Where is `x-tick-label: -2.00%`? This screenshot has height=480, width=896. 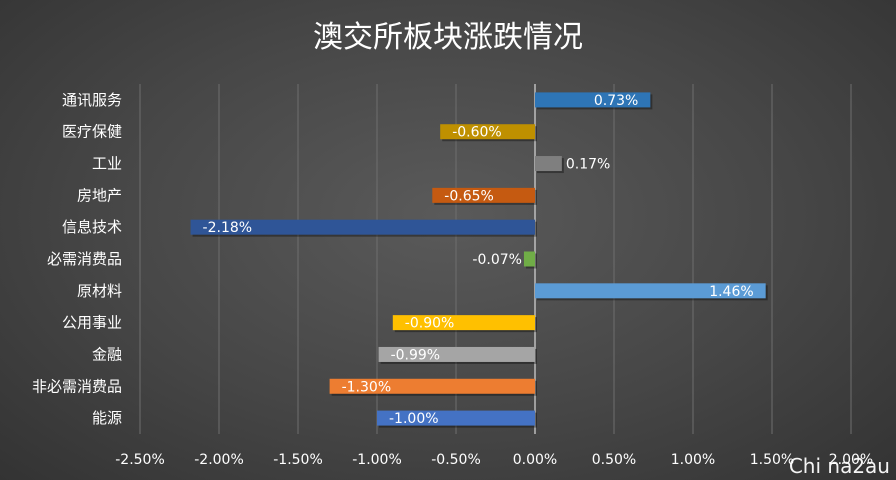 x-tick-label: -2.00% is located at coordinates (219, 460).